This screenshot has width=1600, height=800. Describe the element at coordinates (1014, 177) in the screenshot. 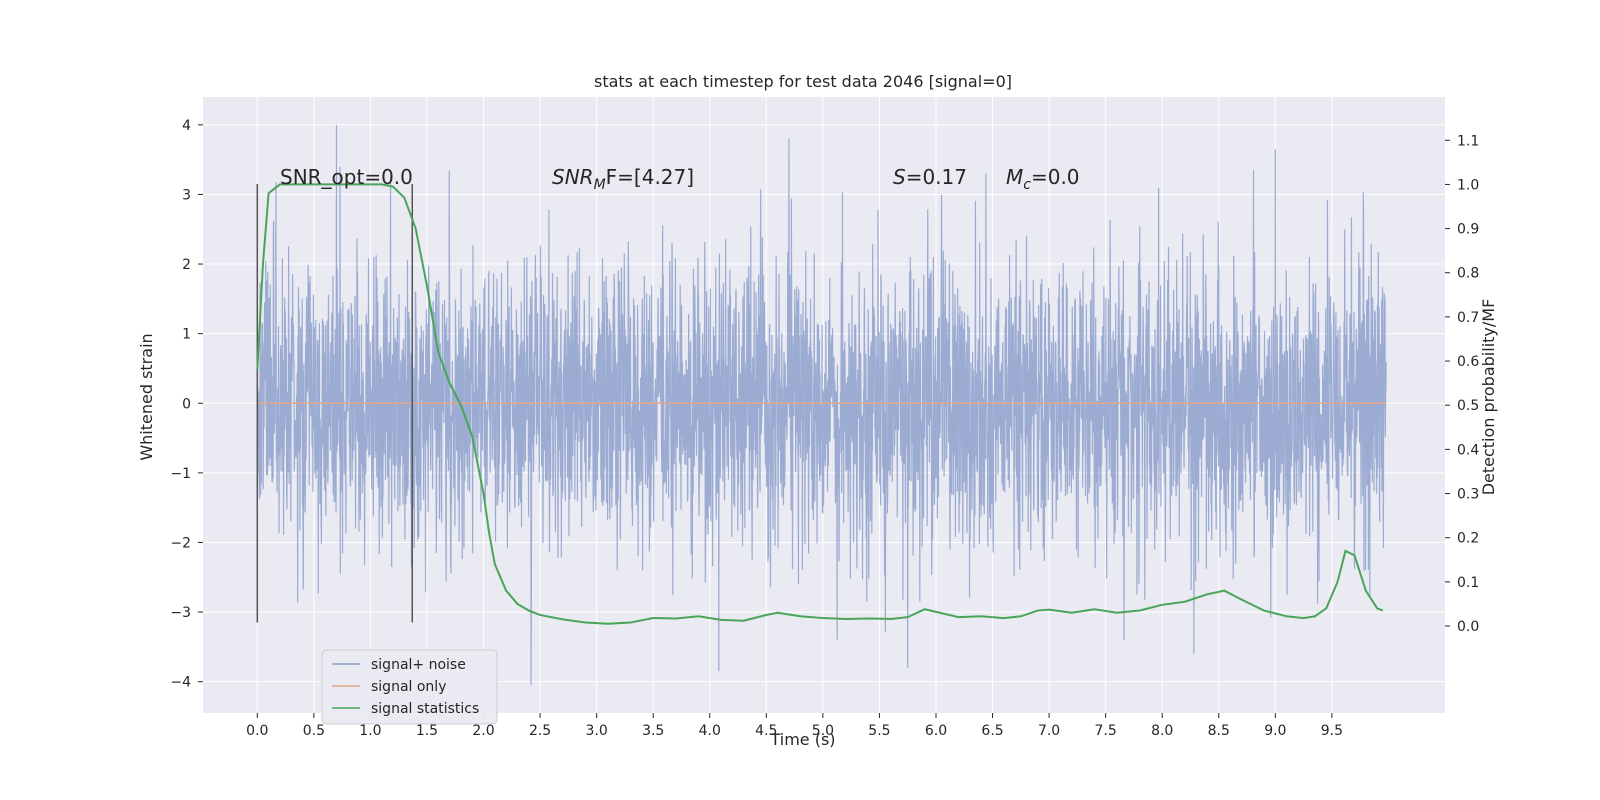

I see `annotation-mc-symbol: M` at that location.